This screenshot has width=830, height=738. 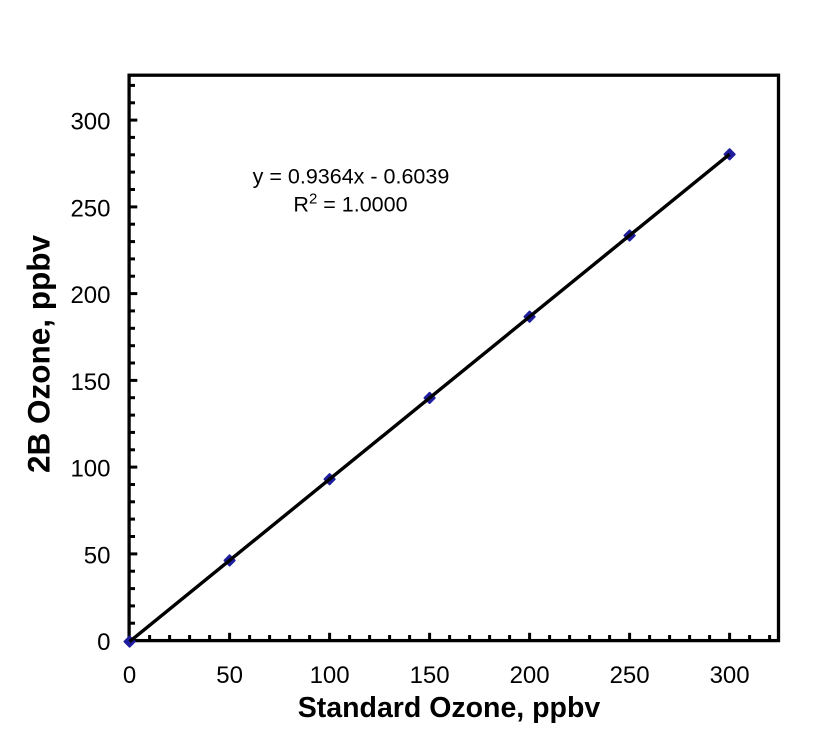 What do you see at coordinates (449, 708) in the screenshot?
I see `svg-text: Standard Ozone, ppbv` at bounding box center [449, 708].